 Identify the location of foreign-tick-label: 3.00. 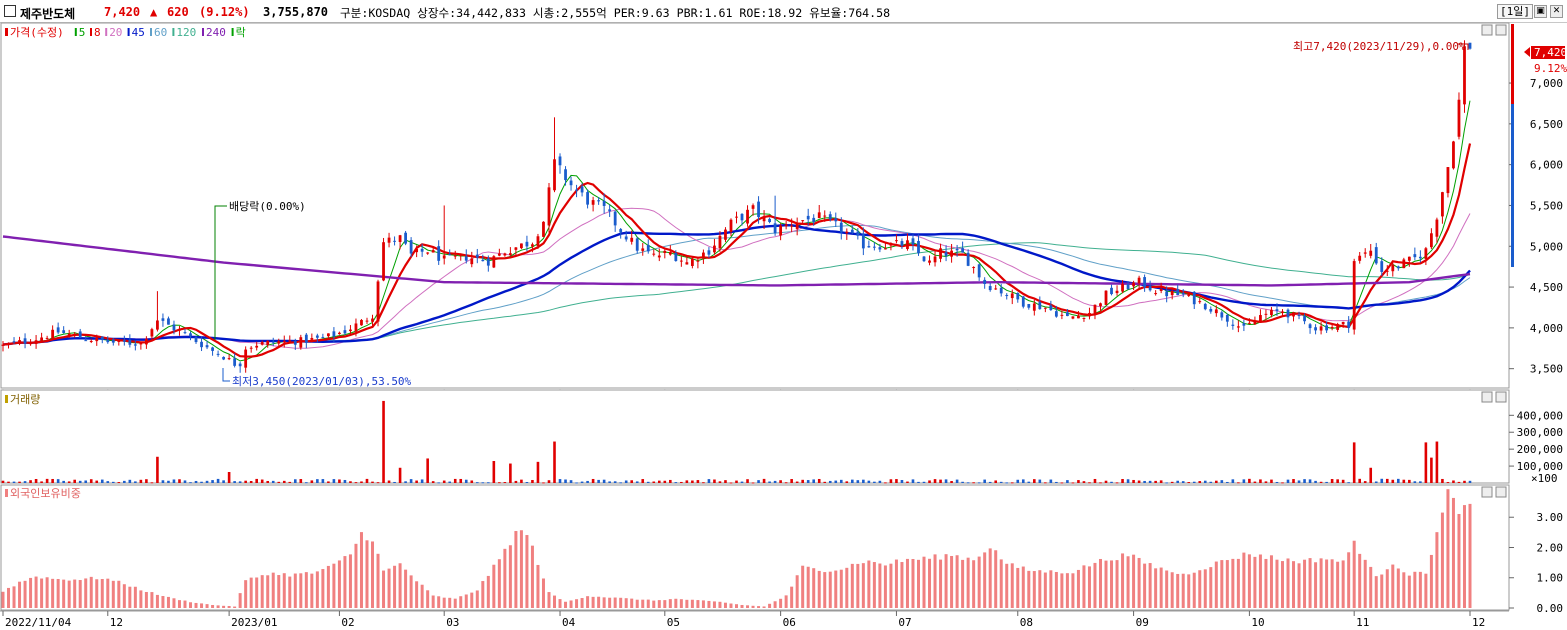
(1550, 517).